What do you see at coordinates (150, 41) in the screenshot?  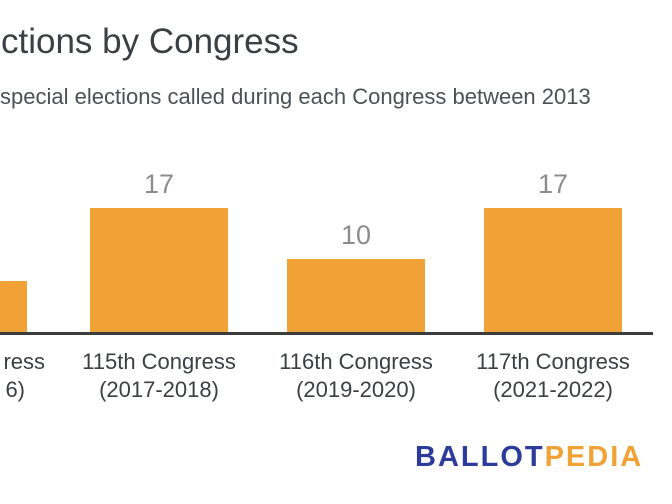 I see `chart-title: ctions by Congress` at bounding box center [150, 41].